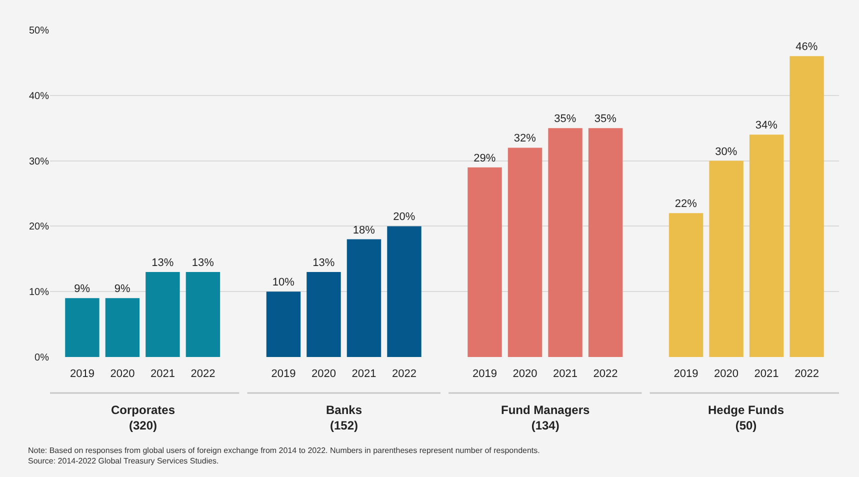  Describe the element at coordinates (39, 292) in the screenshot. I see `y-tick-label: 10%` at that location.